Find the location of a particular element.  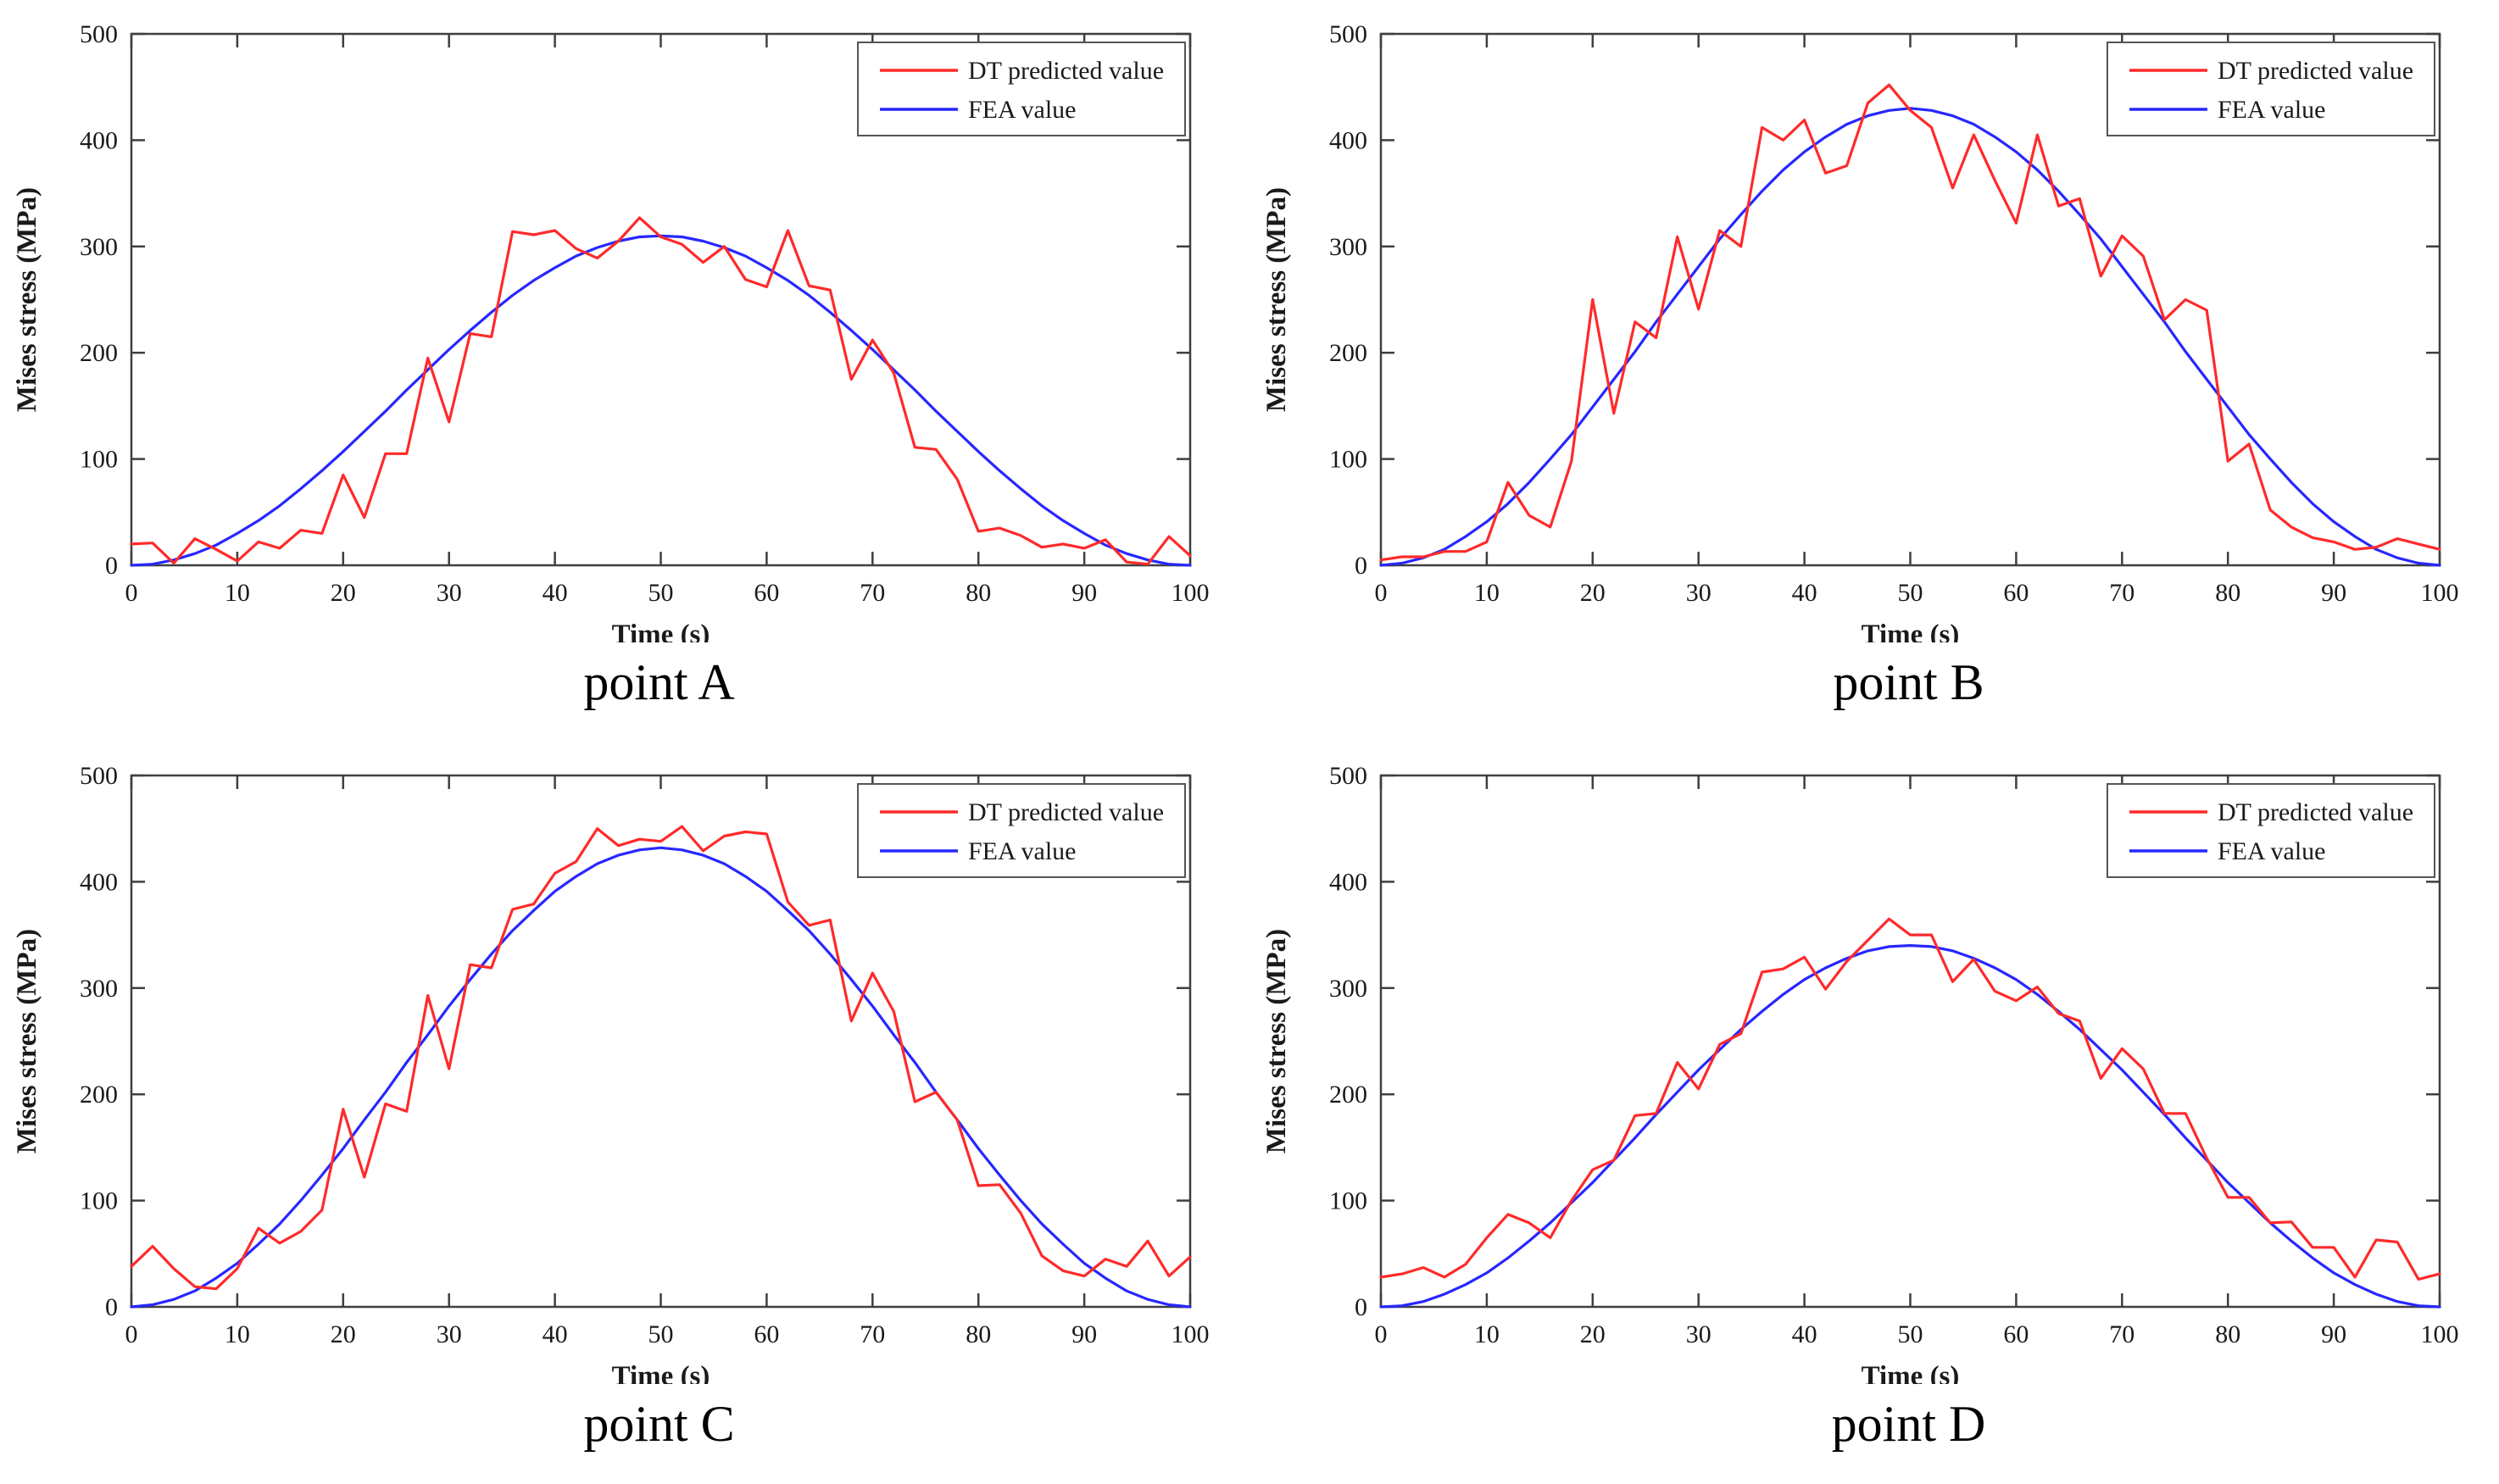

caption-point-a: point A is located at coordinates (659, 682).